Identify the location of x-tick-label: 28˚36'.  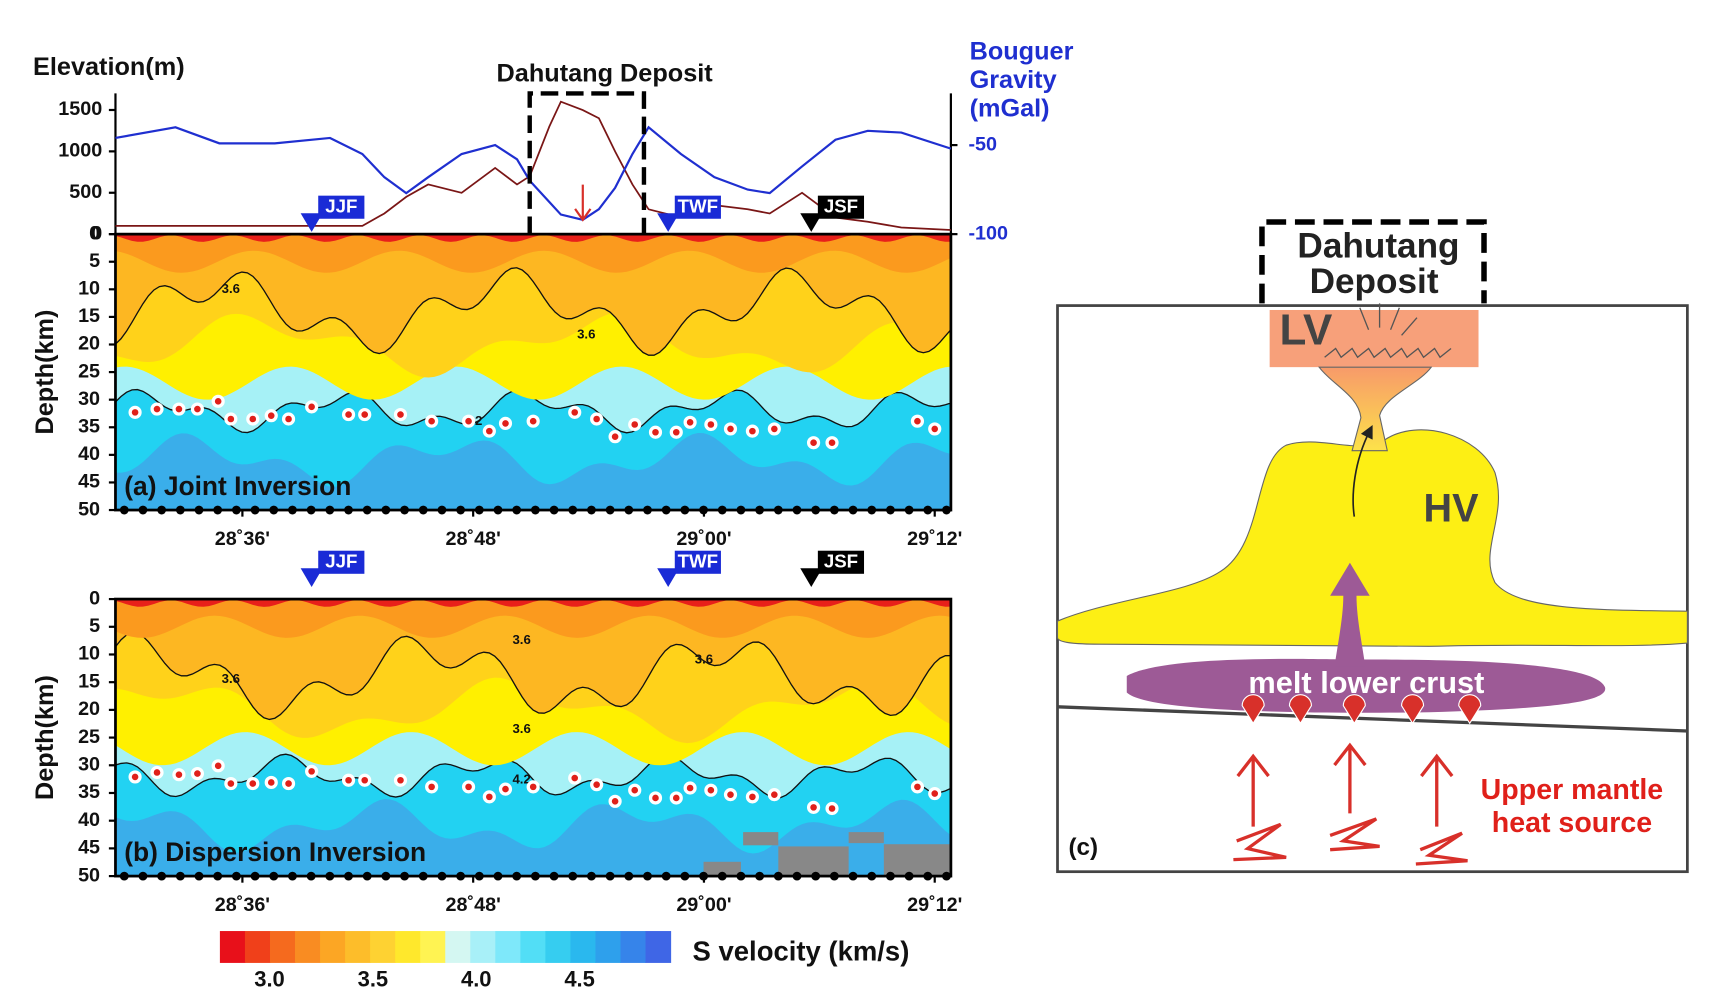
(242, 904).